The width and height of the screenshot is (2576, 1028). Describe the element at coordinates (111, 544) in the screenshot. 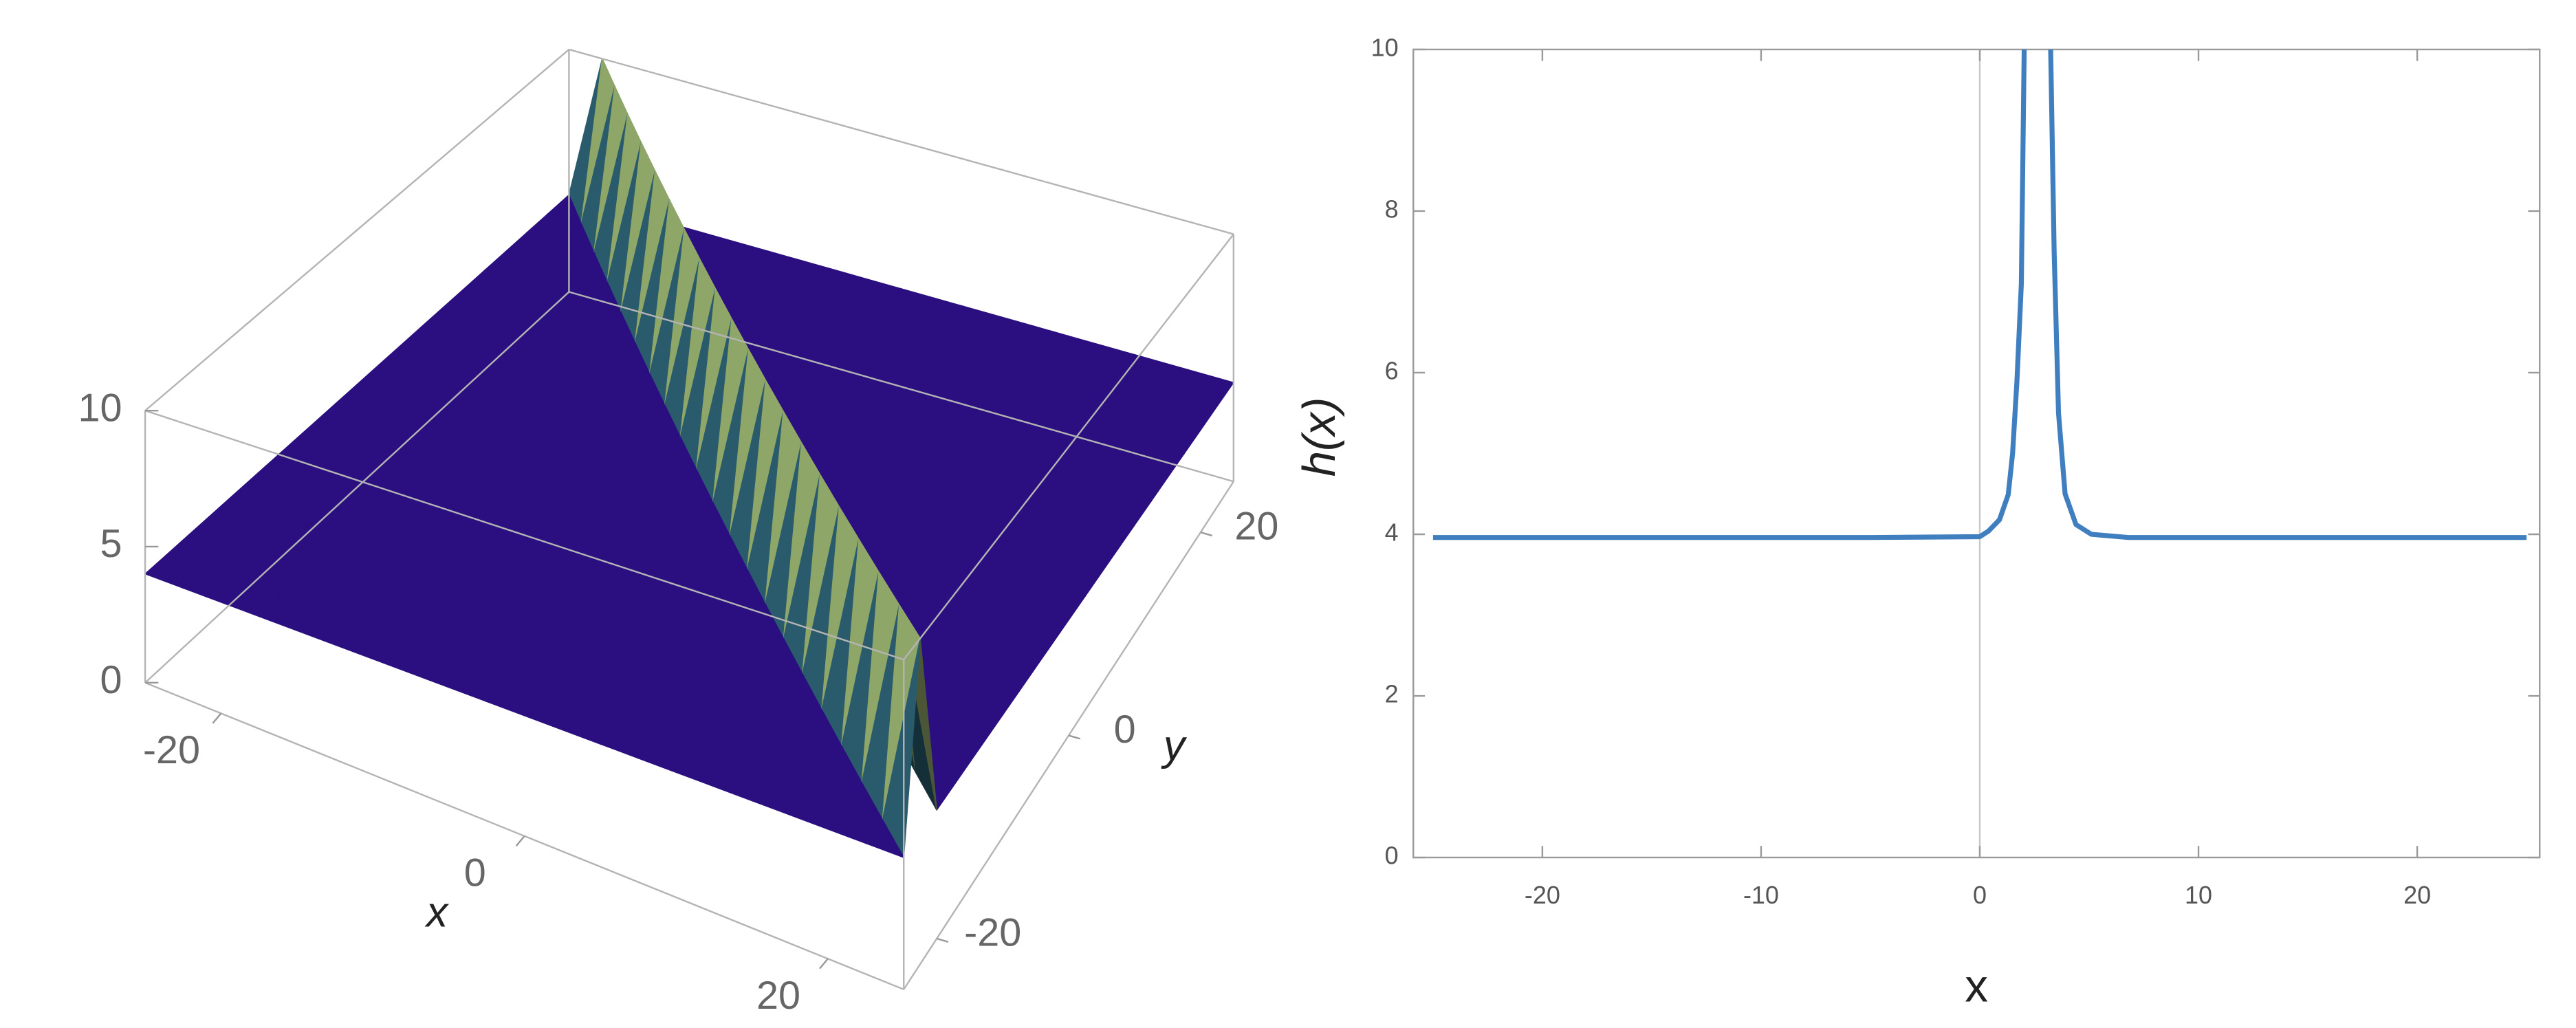

I see `z-tick-label: 5` at that location.